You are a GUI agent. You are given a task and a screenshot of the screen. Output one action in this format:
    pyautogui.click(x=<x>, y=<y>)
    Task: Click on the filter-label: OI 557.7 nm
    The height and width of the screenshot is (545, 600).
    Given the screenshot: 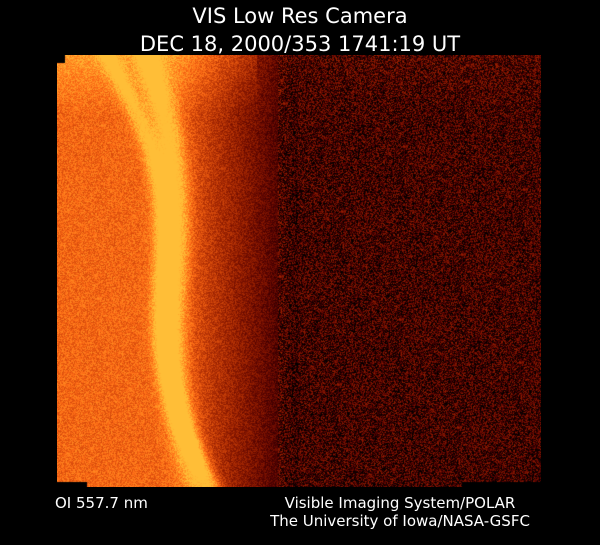 What is the action you would take?
    pyautogui.click(x=101, y=503)
    